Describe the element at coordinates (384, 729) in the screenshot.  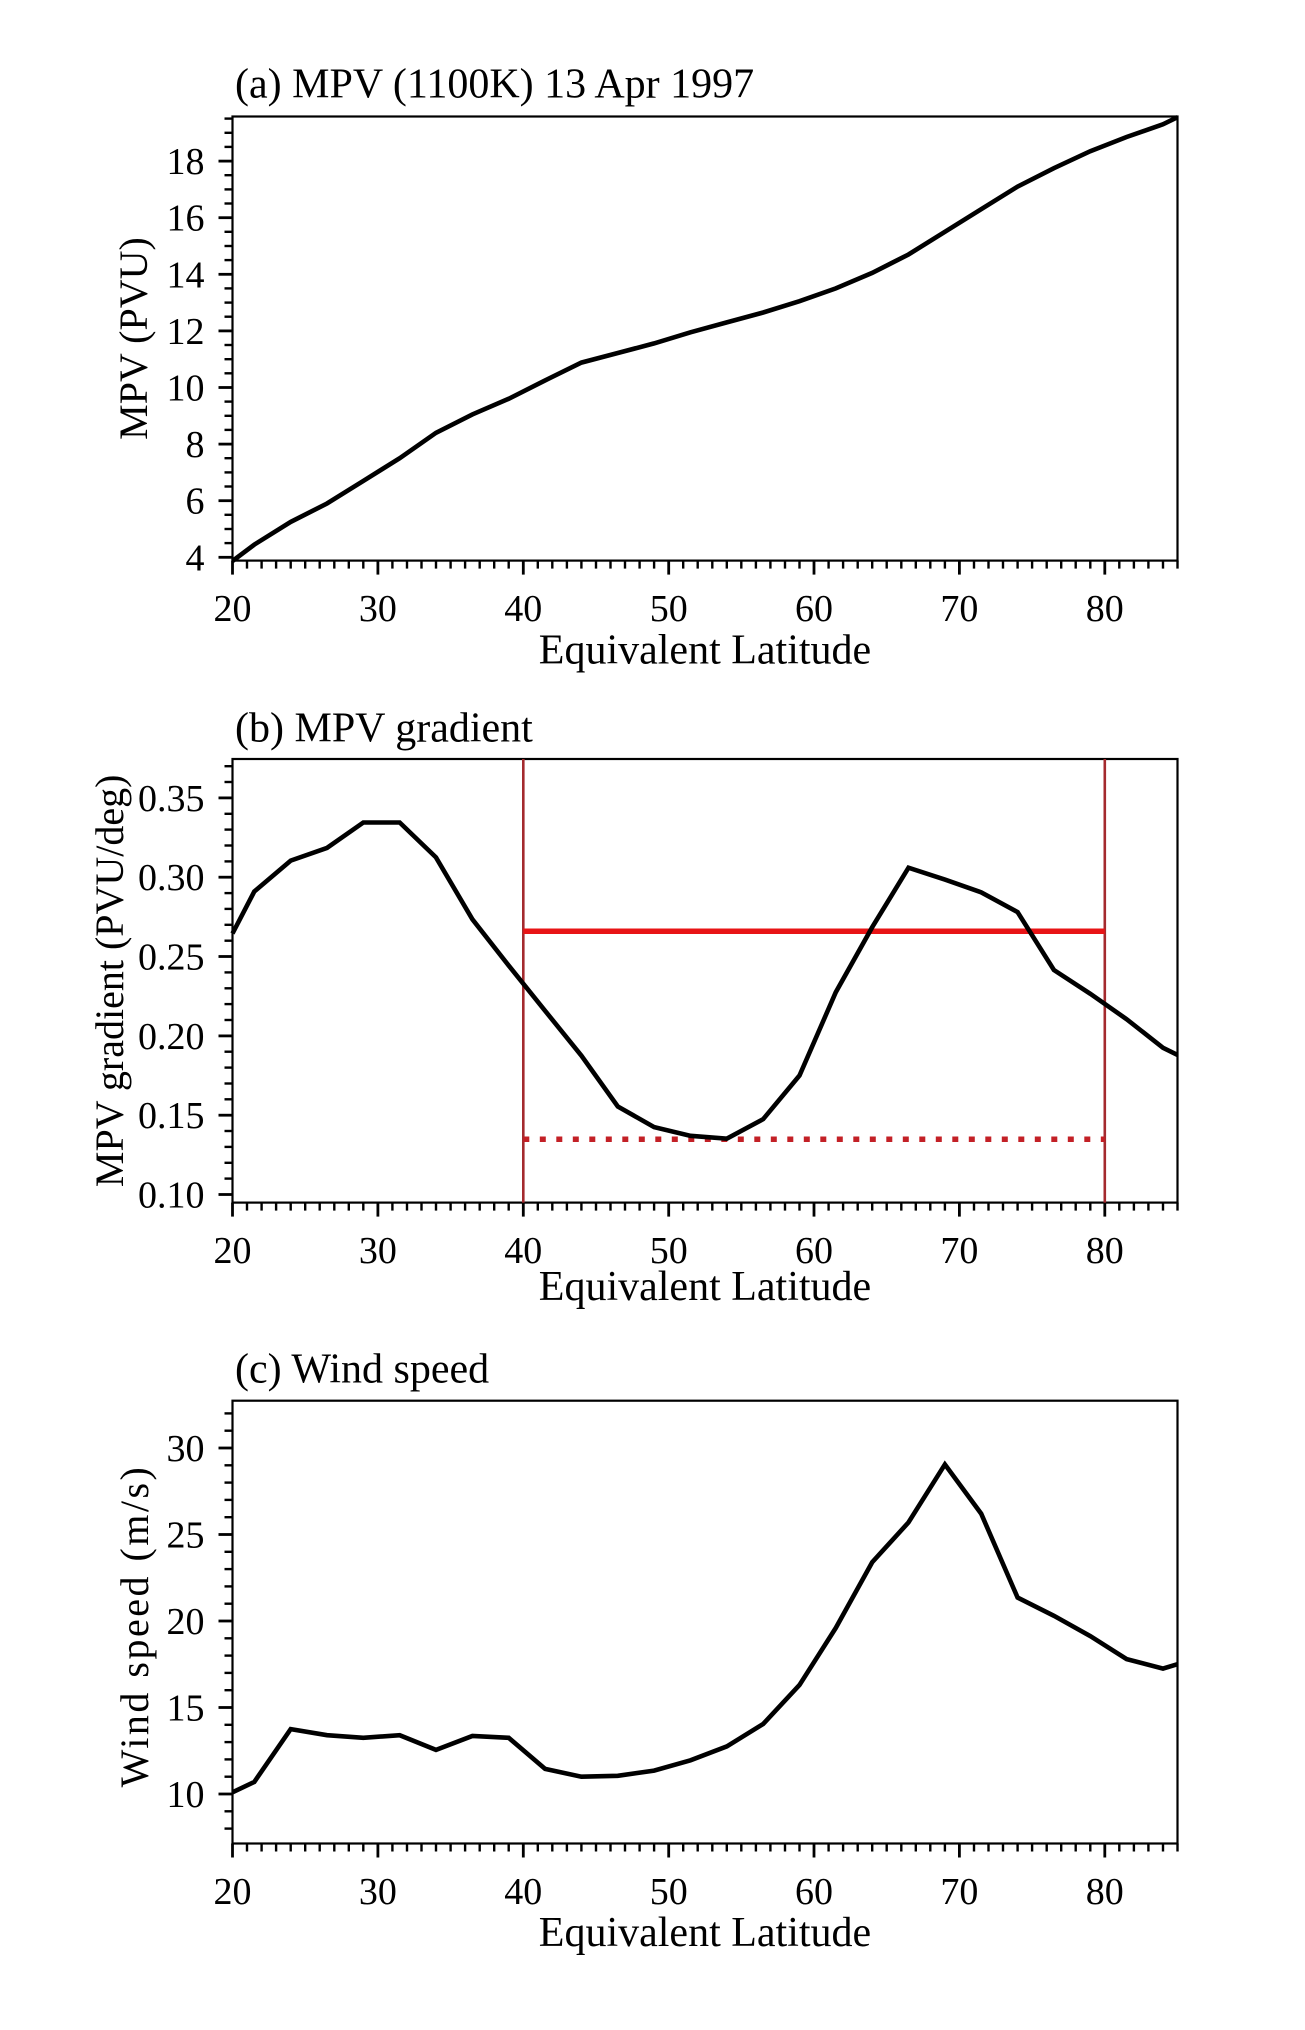
I see `svg-text: (b) MPV gradient` at that location.